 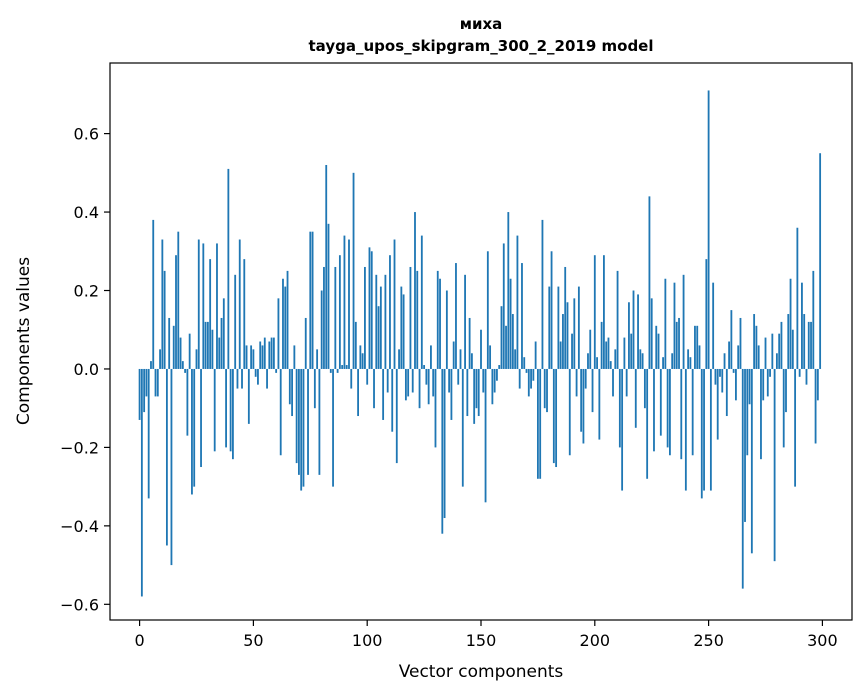 I want to click on y-axis-ticks: −0.6 −0.4 −0.2 0.0 0.2 0.4 0.6, so click(x=85, y=369).